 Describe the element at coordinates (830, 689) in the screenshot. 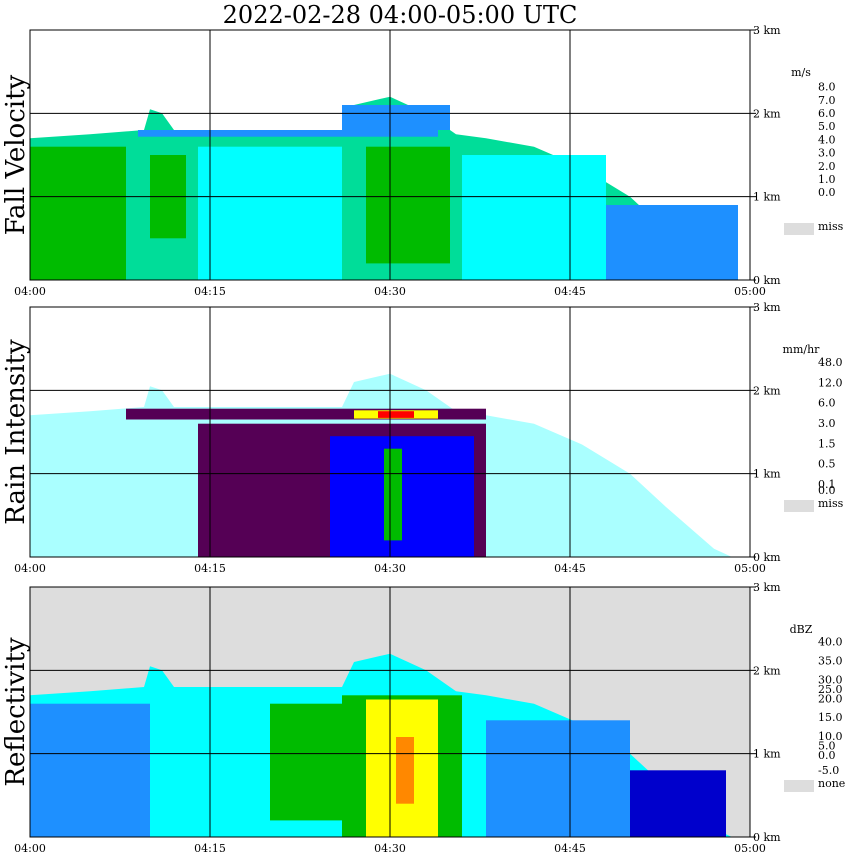

I see `legend-label: 25.0` at that location.